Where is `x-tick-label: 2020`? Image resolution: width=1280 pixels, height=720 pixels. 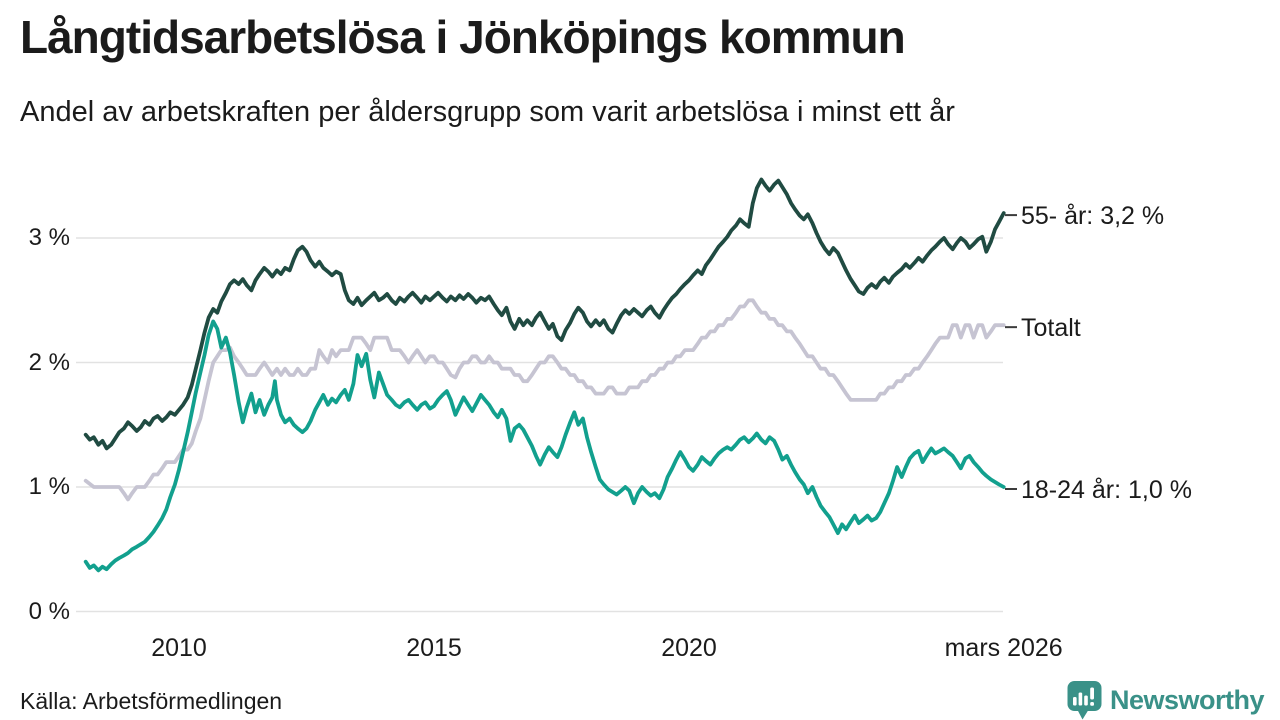
x-tick-label: 2020 is located at coordinates (689, 648).